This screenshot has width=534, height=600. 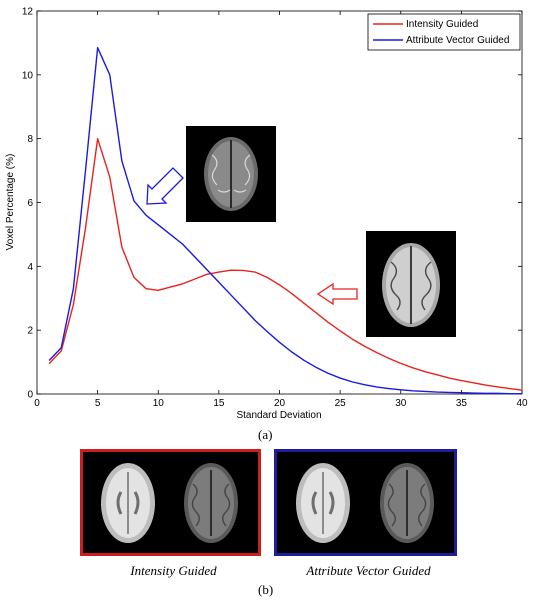 What do you see at coordinates (173, 570) in the screenshot?
I see `panel-caption-intensity: Intensity Guided` at bounding box center [173, 570].